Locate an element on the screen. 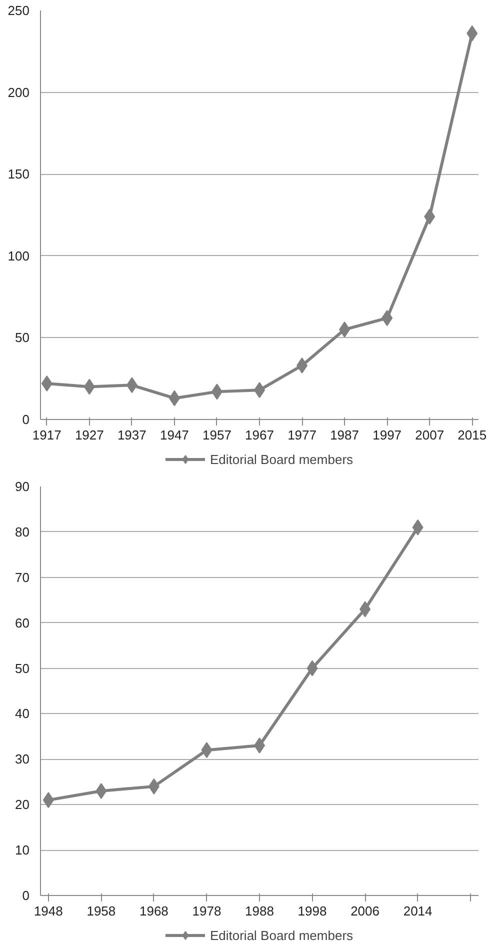 This screenshot has width=498, height=952. x-tick-label: 1978 is located at coordinates (207, 911).